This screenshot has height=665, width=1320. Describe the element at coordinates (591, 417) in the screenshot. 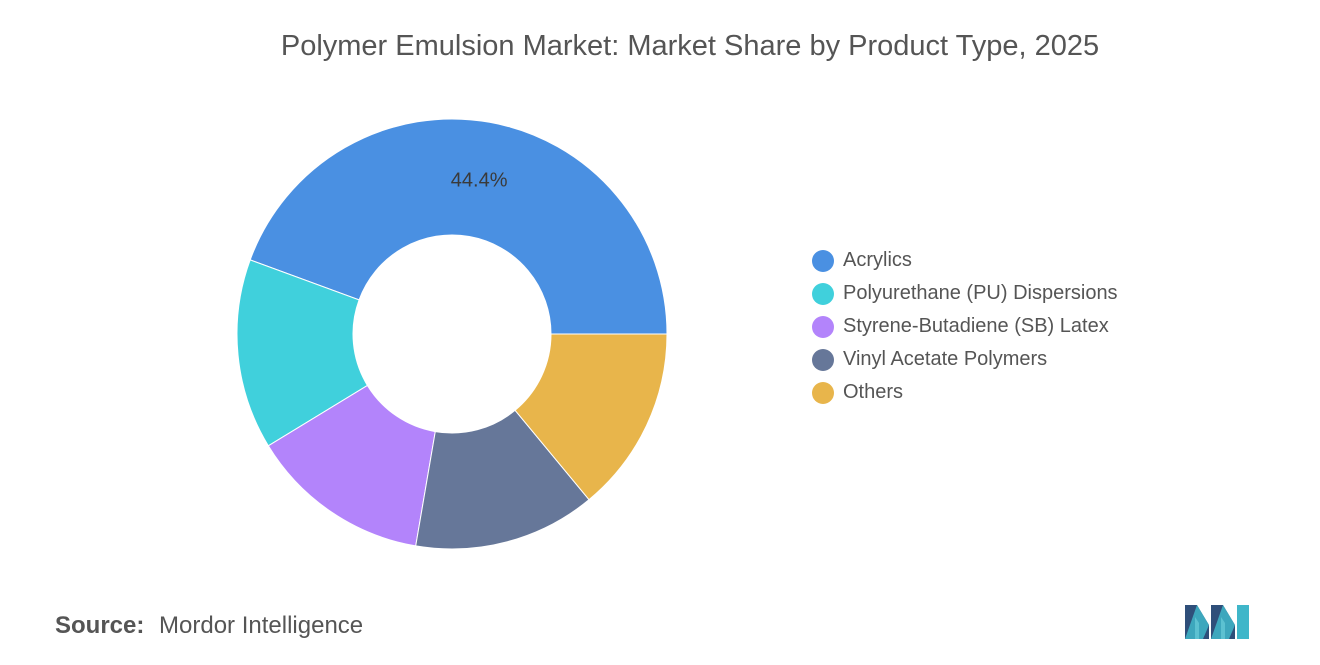

I see `slice-others` at that location.